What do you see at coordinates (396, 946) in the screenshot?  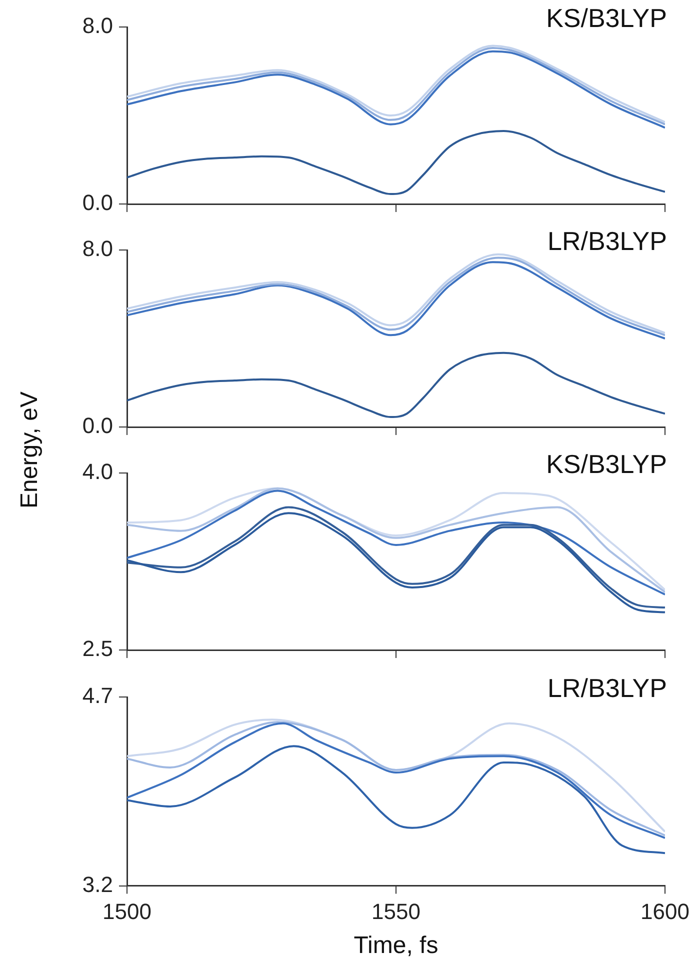 I see `x-axis-title: Time, fs` at bounding box center [396, 946].